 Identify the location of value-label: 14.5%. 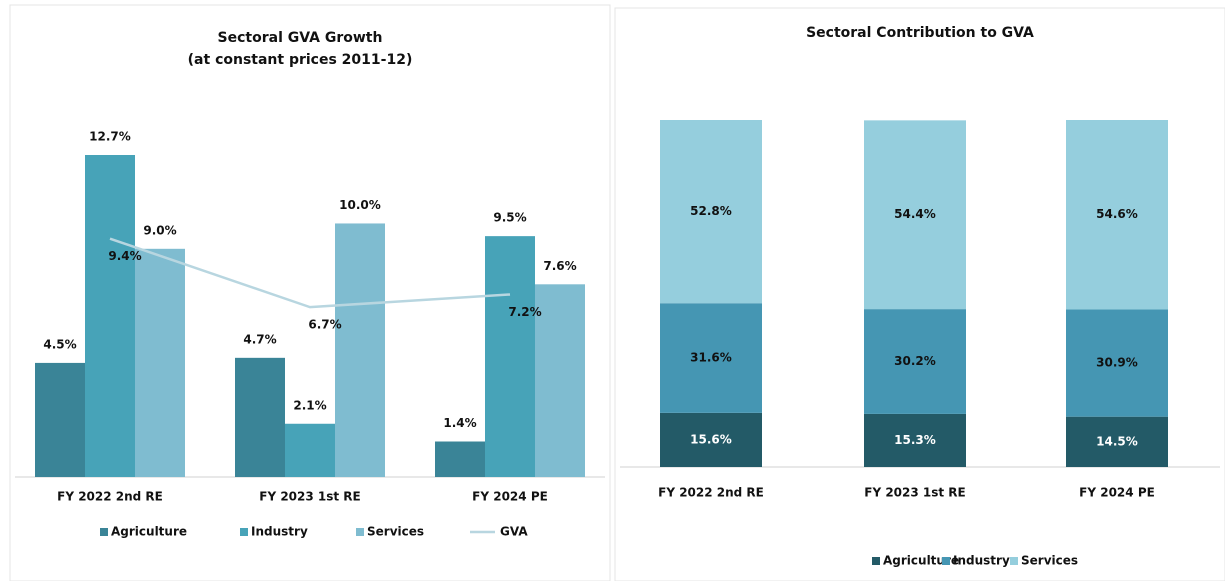
(1117, 441).